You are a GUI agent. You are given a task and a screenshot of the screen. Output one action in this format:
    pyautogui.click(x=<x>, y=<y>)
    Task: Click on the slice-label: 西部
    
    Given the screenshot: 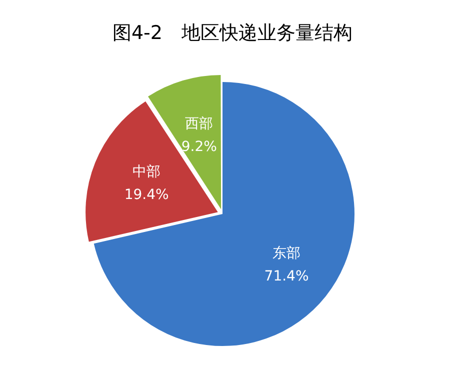 What is the action you would take?
    pyautogui.click(x=199, y=124)
    